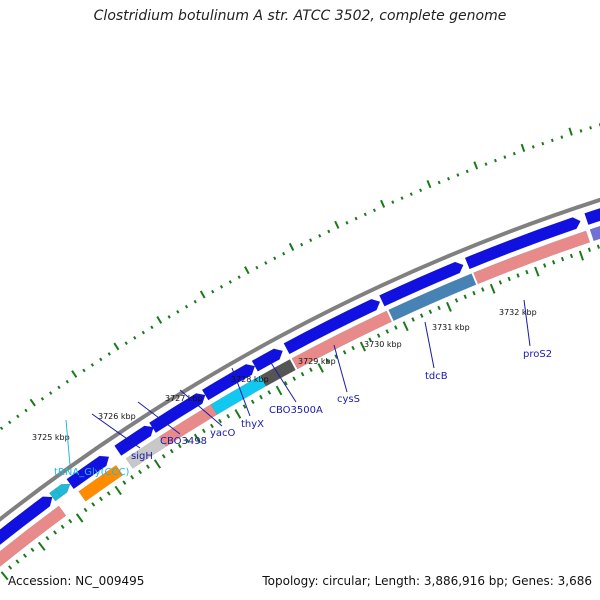 The height and width of the screenshot is (600, 600). I want to click on gene-label-tdcb: tdcB, so click(436, 376).